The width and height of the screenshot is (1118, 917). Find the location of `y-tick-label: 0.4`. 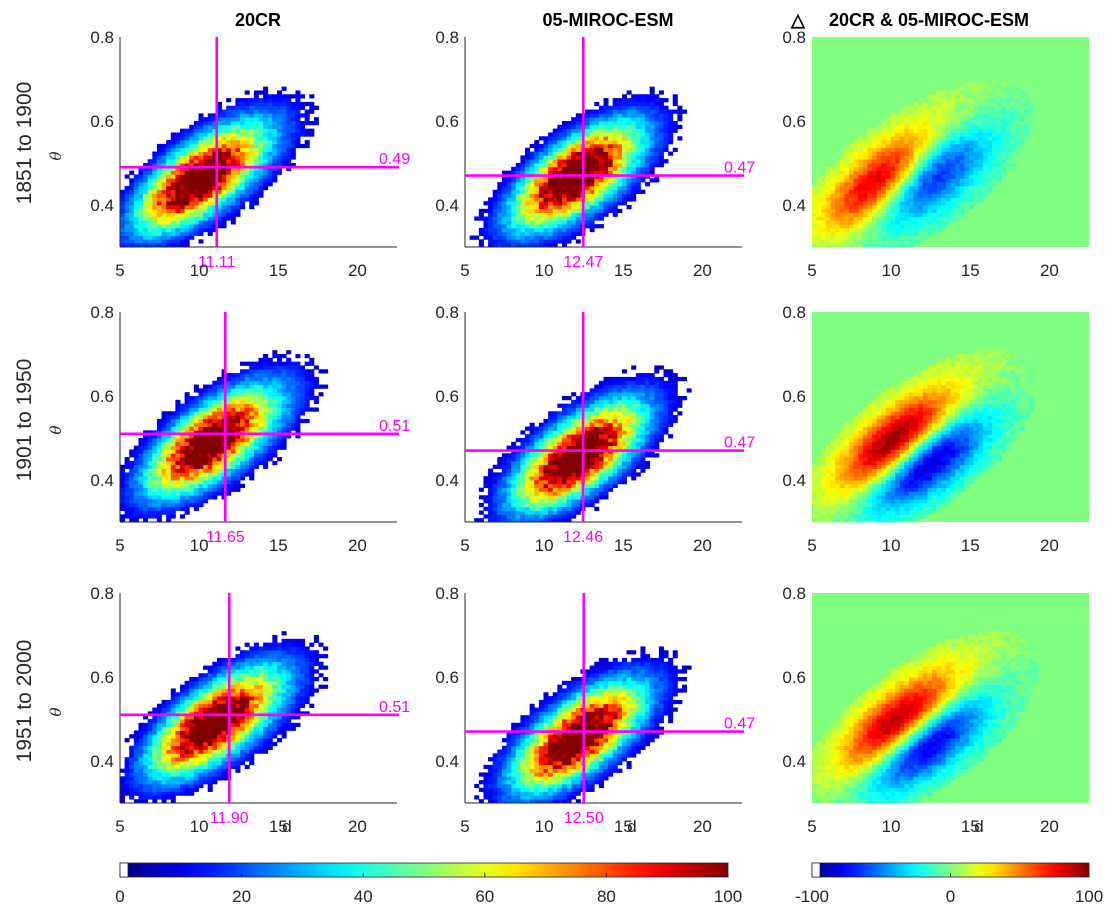

y-tick-label: 0.4 is located at coordinates (447, 205).